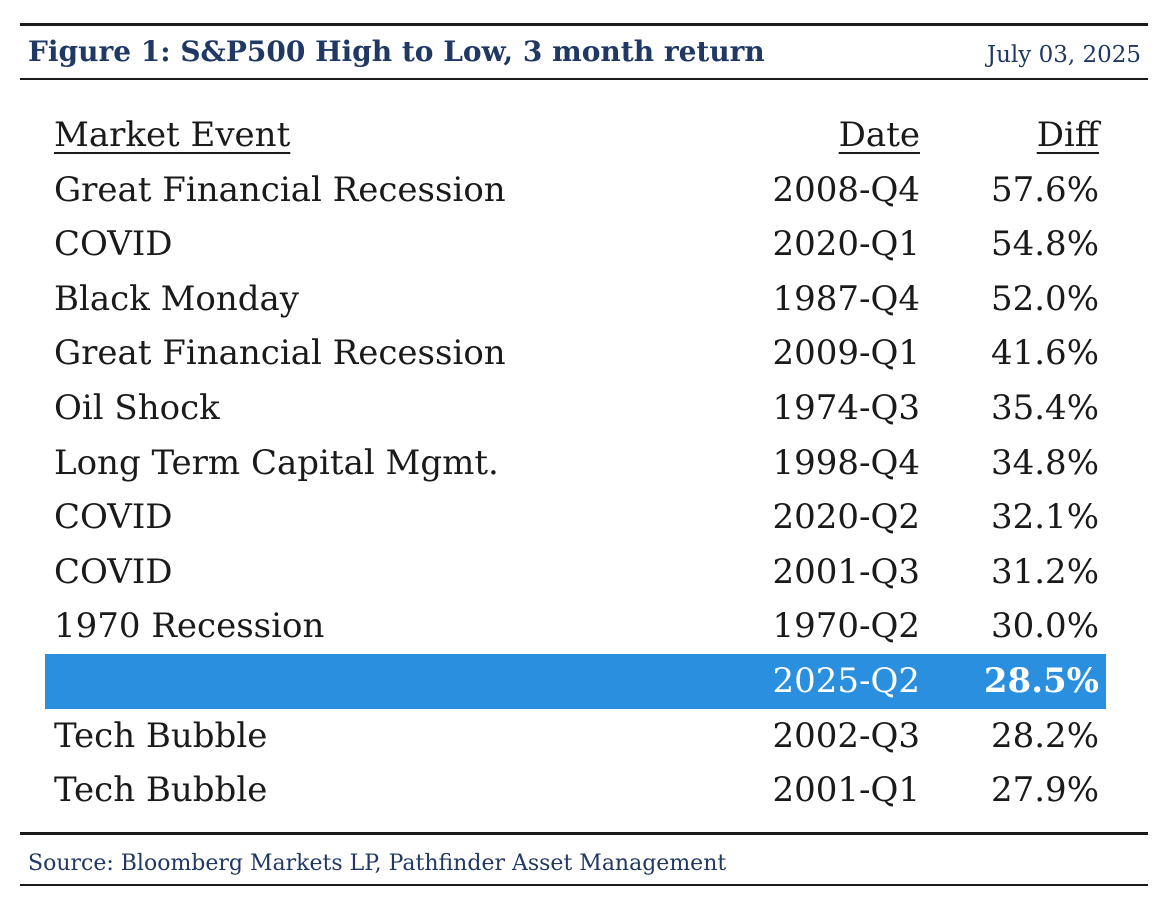  I want to click on table-row: Tech Bubble 2001-Q1 27.9%, so click(581, 790).